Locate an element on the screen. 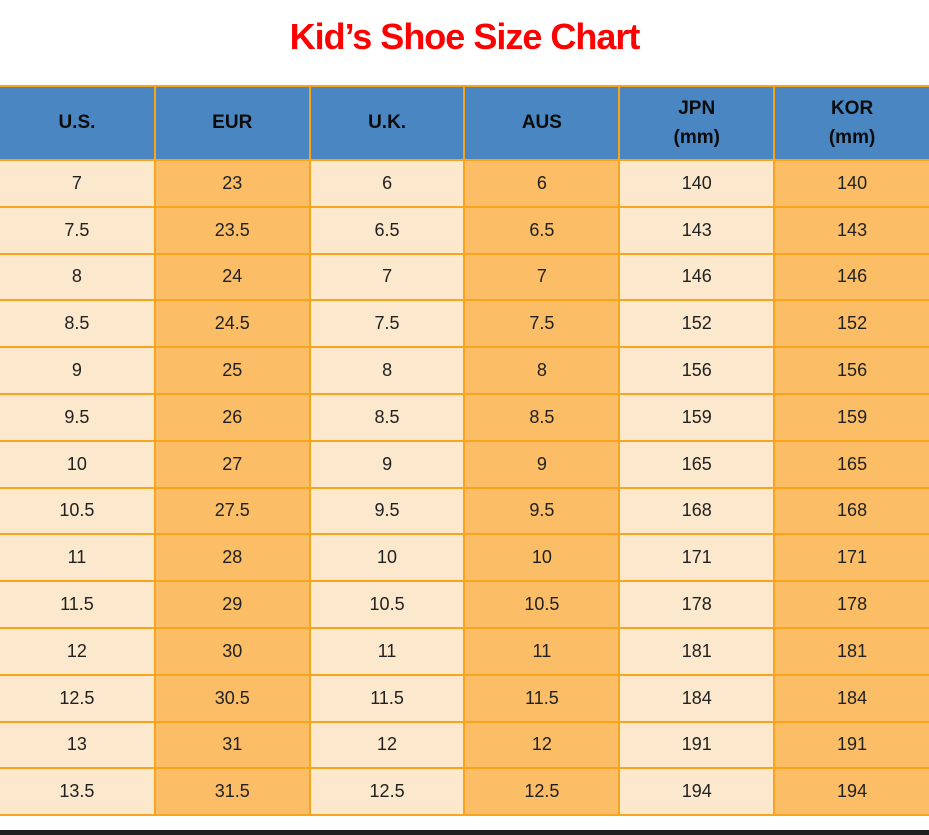 The width and height of the screenshot is (929, 835). table-row: 8.5 24.5 7.5 7.5 152 152 is located at coordinates (464, 324).